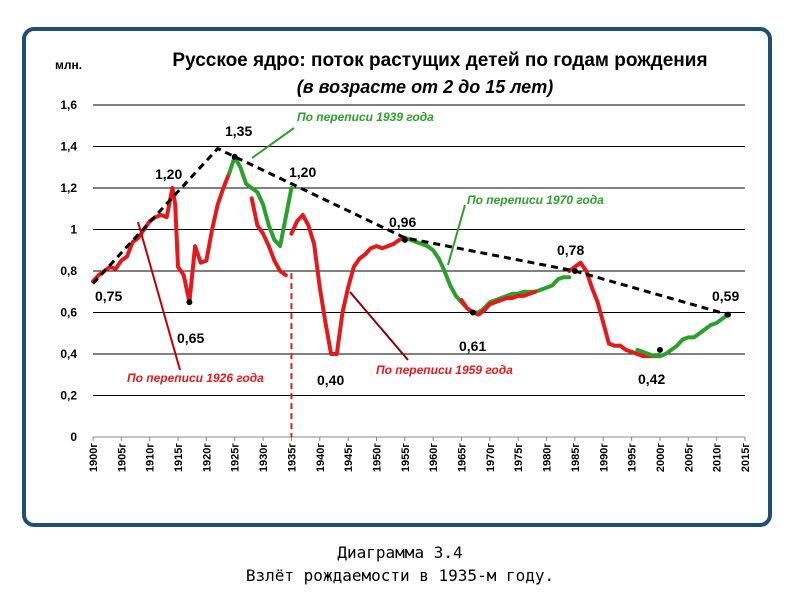  What do you see at coordinates (68, 354) in the screenshot?
I see `y-tick-label: 0,4` at bounding box center [68, 354].